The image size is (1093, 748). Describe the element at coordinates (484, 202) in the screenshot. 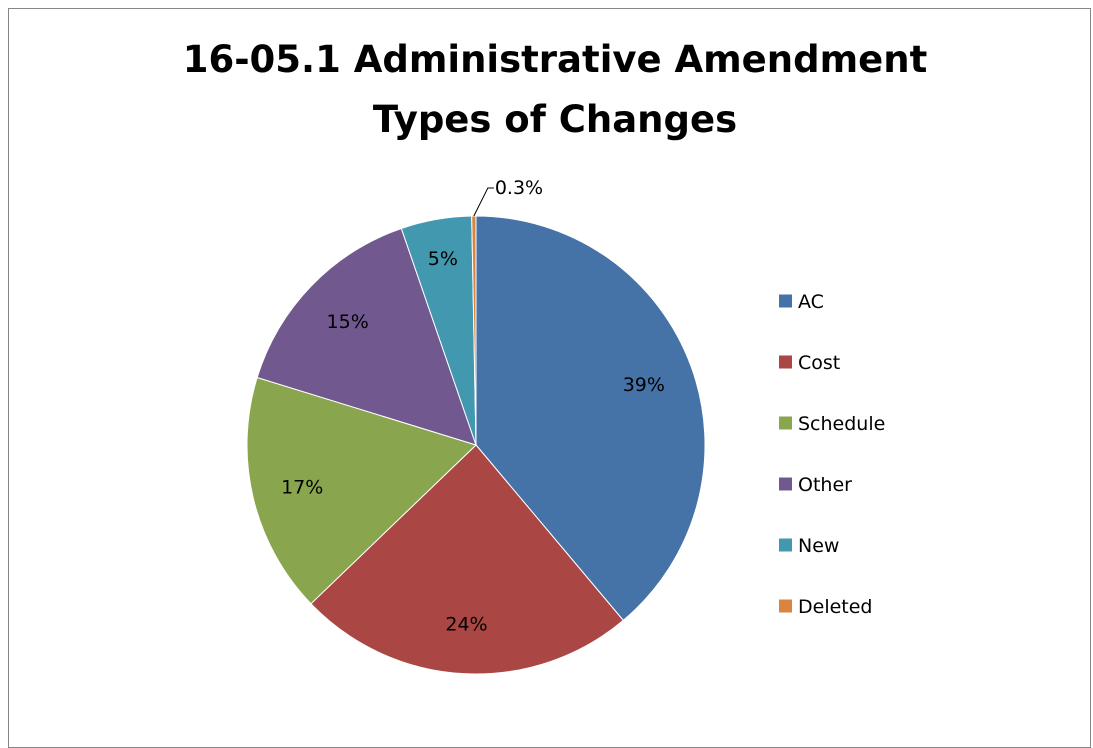

I see `leader-line-deleted` at that location.